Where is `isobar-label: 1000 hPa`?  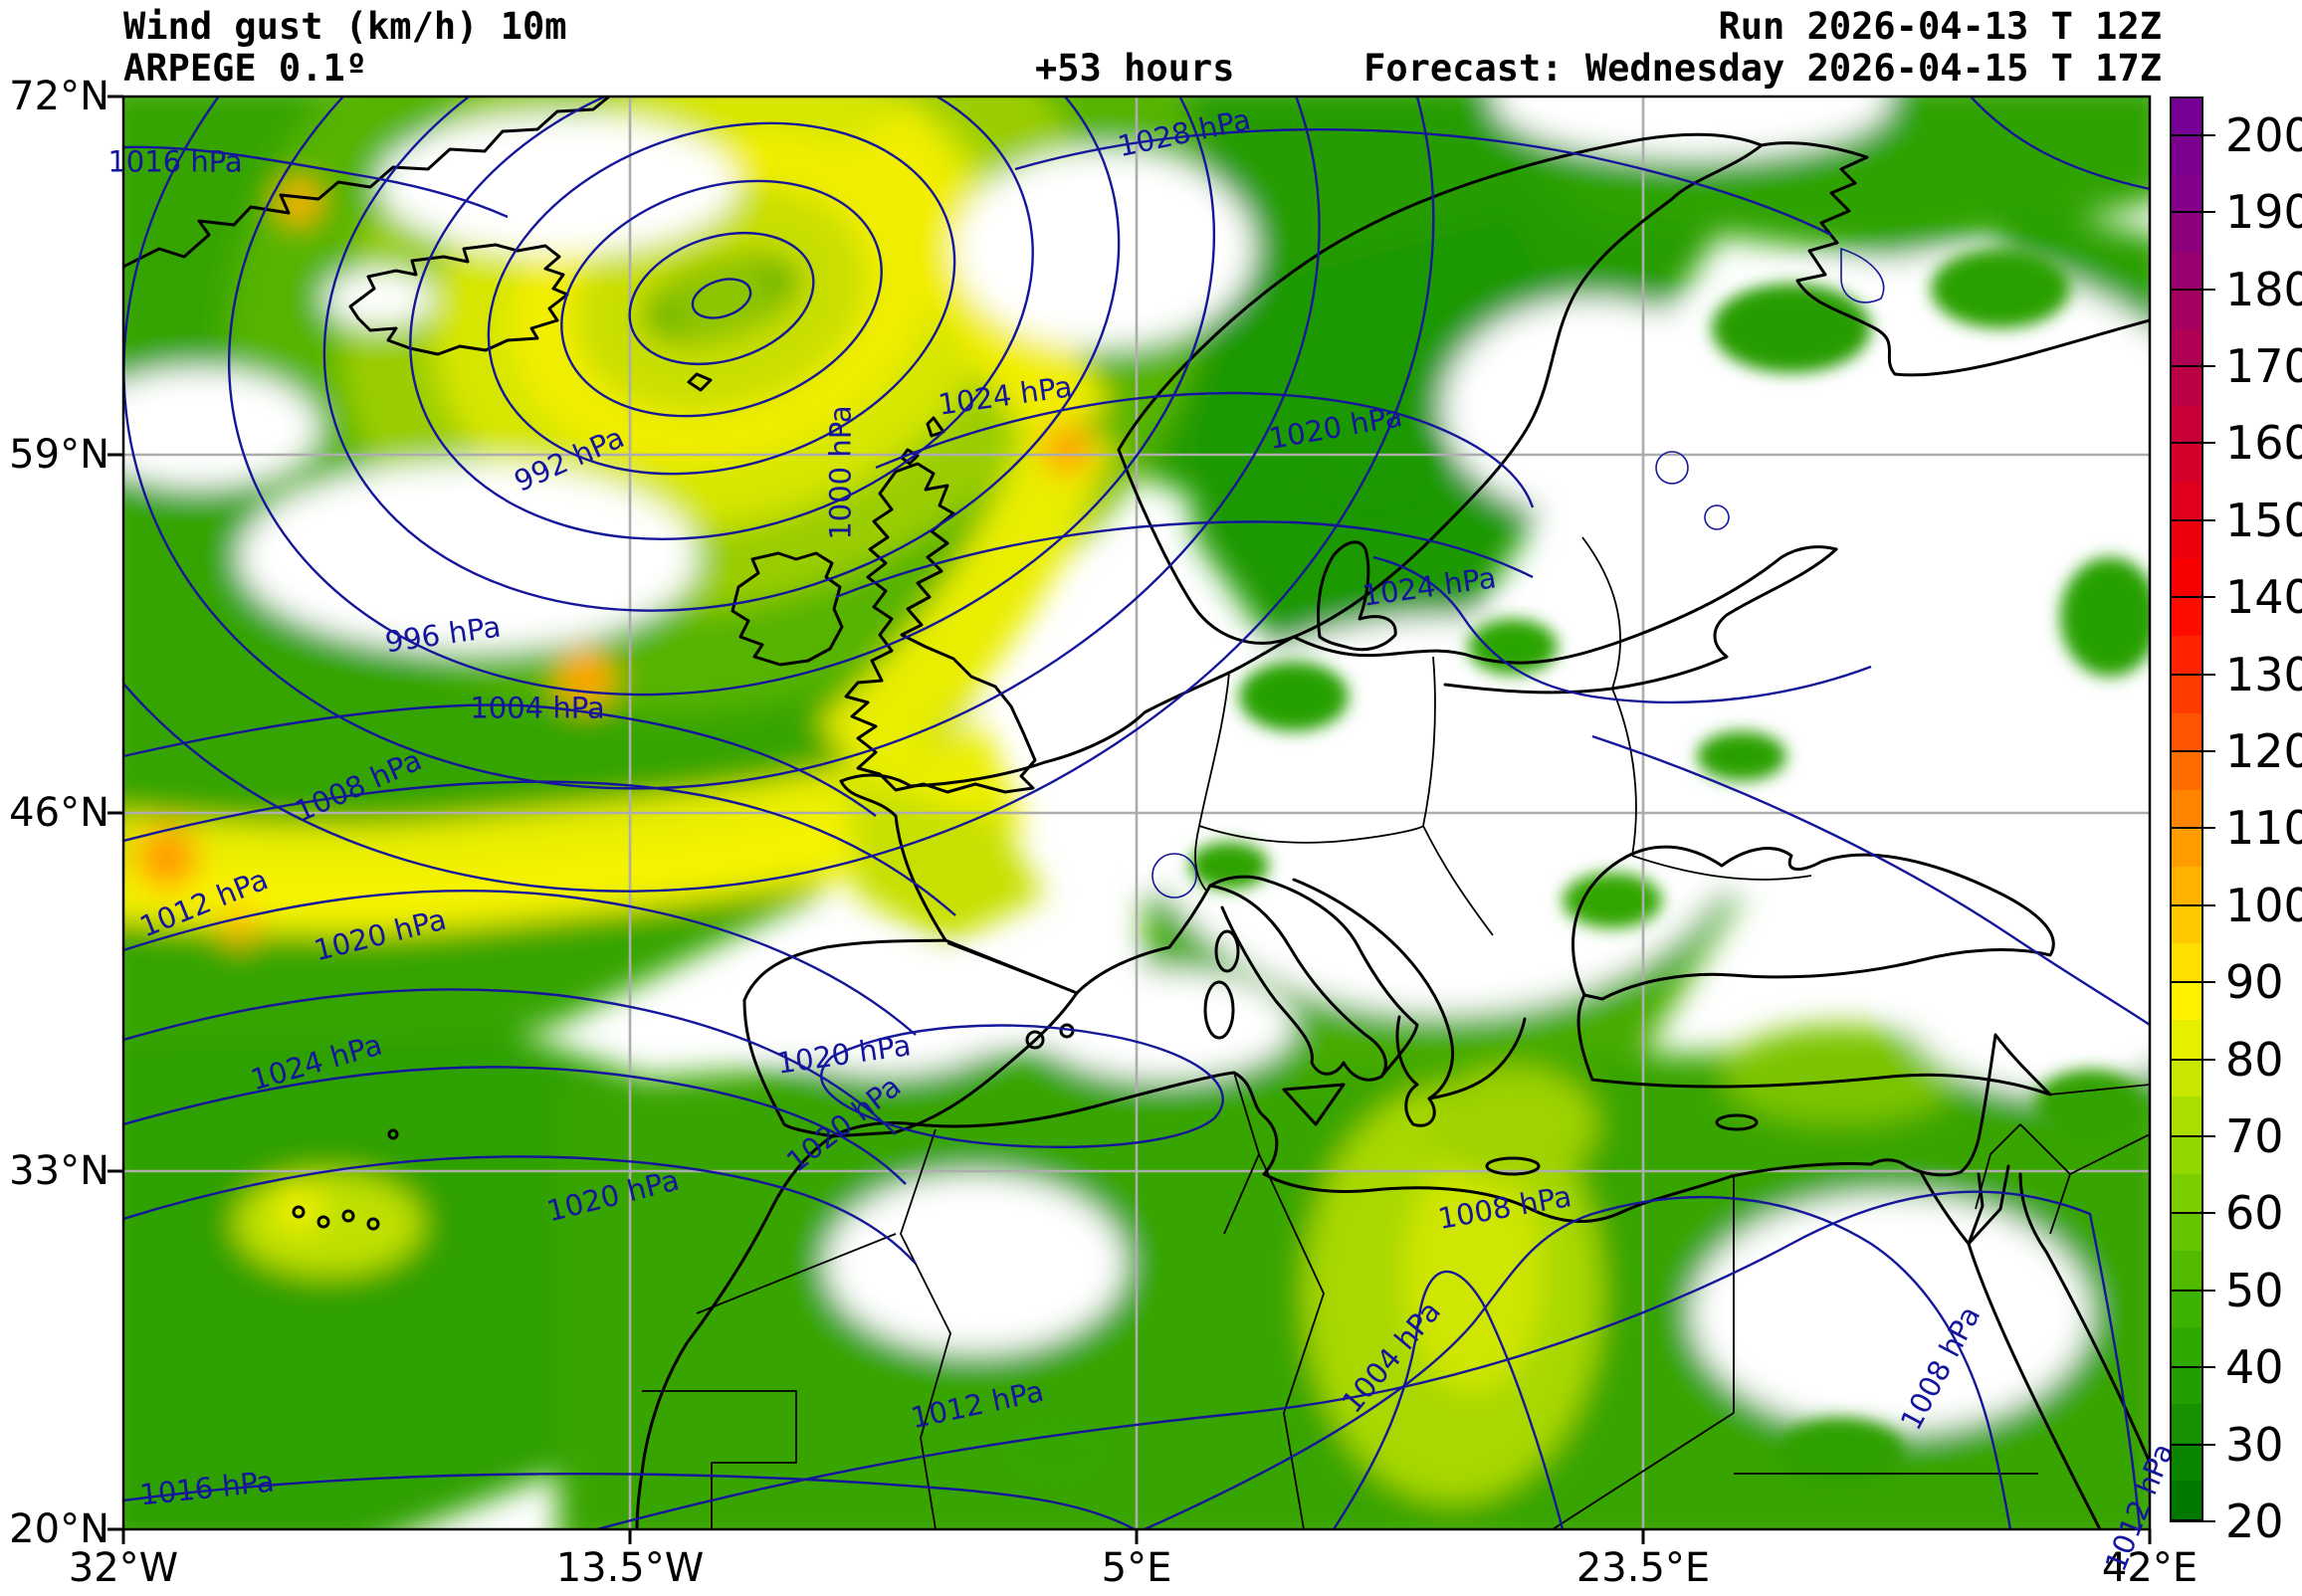
isobar-label: 1000 hPa is located at coordinates (841, 472).